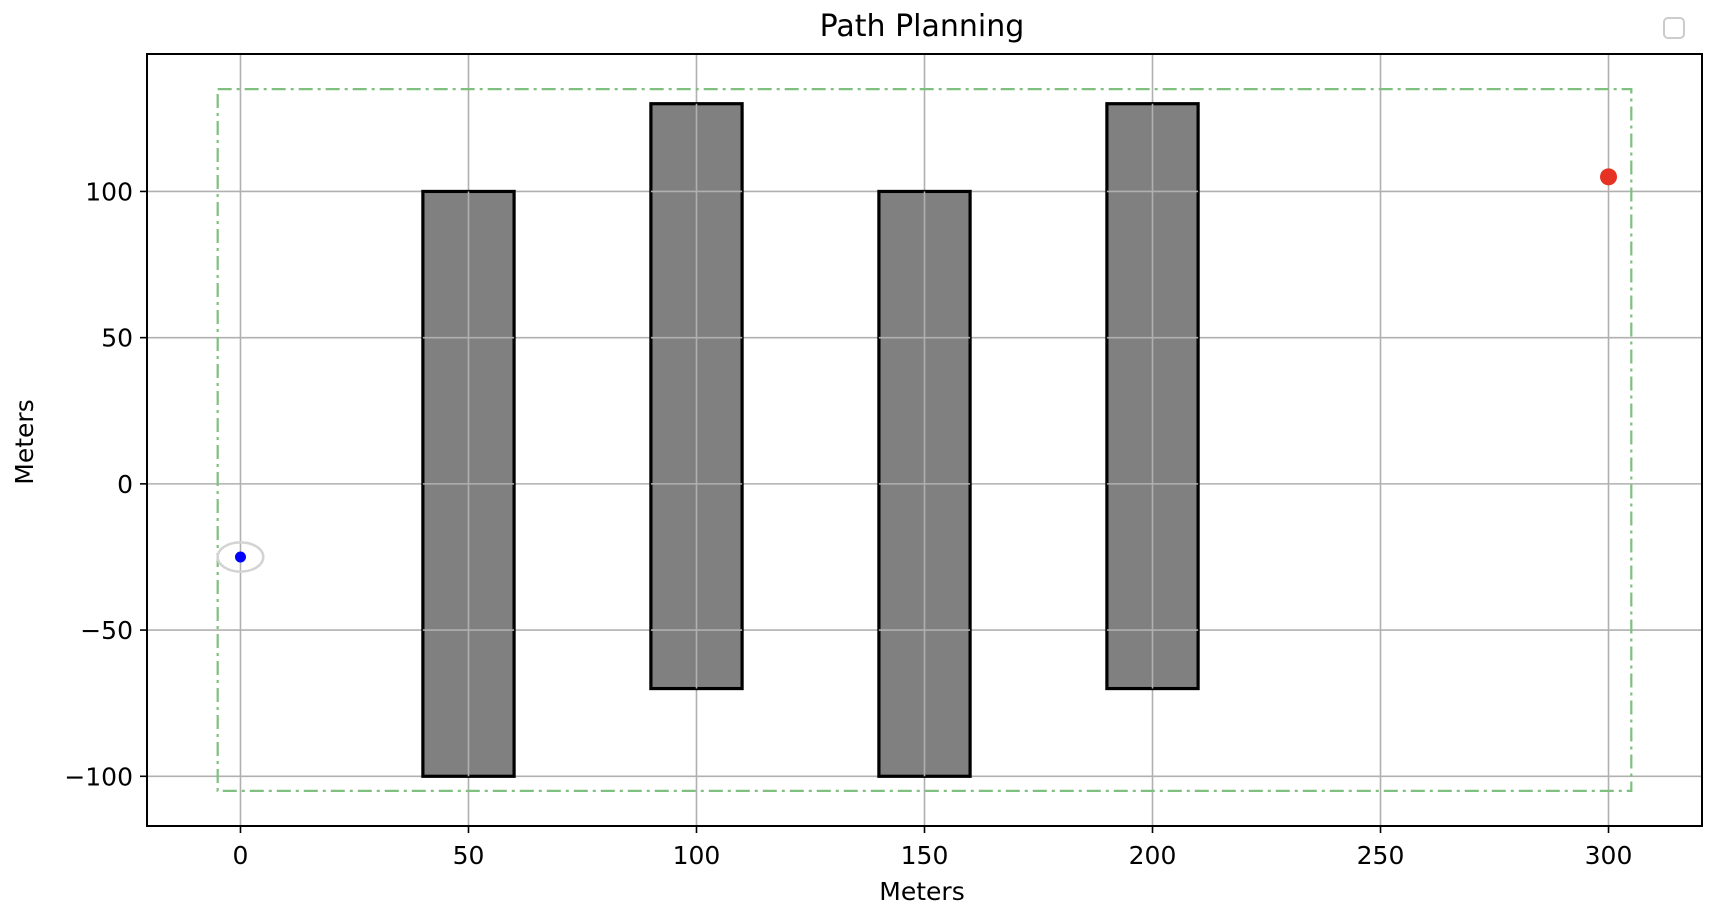 This screenshot has height=910, width=1712. Describe the element at coordinates (117, 338) in the screenshot. I see `y-tick-label: 50` at that location.